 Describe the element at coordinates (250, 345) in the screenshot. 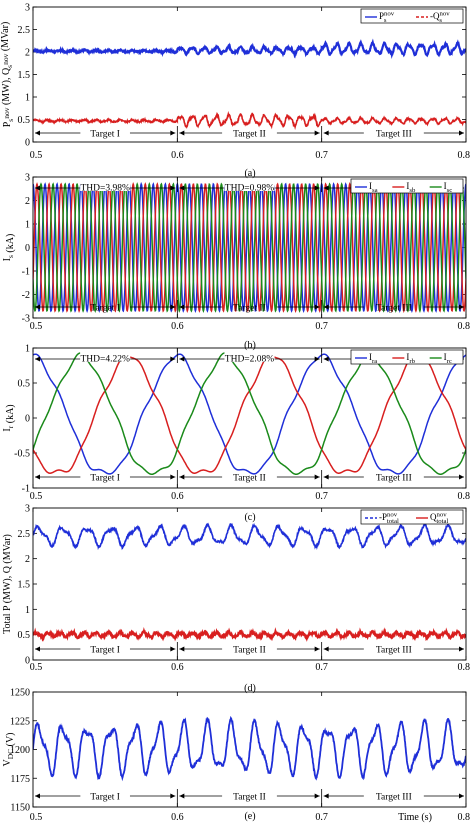

I see `panel-caption: (b)` at that location.